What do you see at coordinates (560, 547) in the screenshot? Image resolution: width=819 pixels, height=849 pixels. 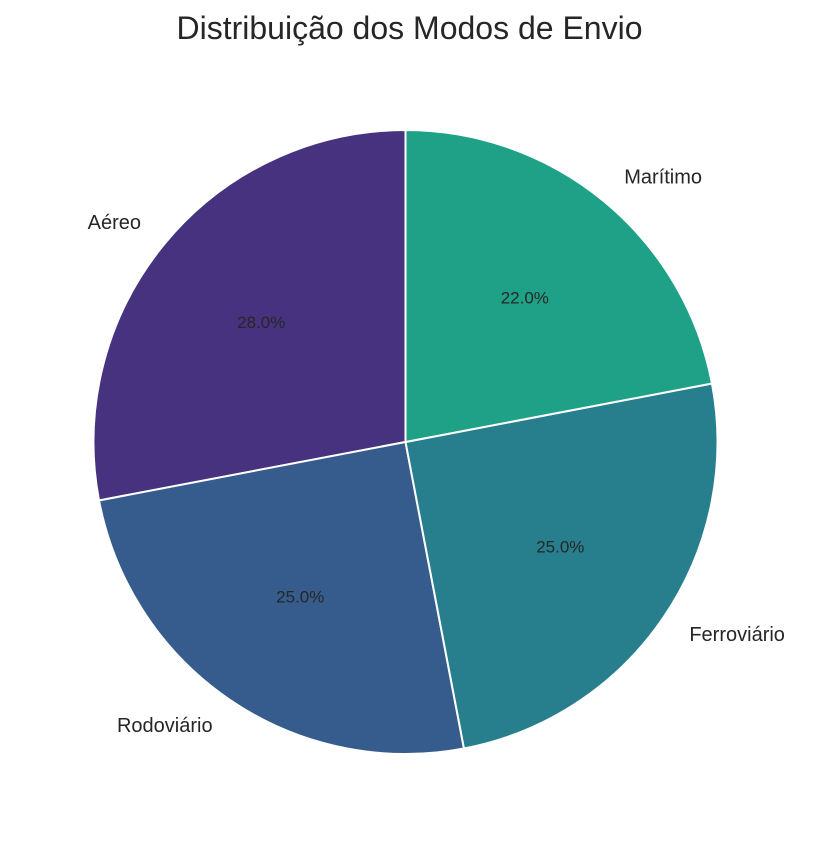 I see `slice-percent-ferroviario: 25.0%` at bounding box center [560, 547].